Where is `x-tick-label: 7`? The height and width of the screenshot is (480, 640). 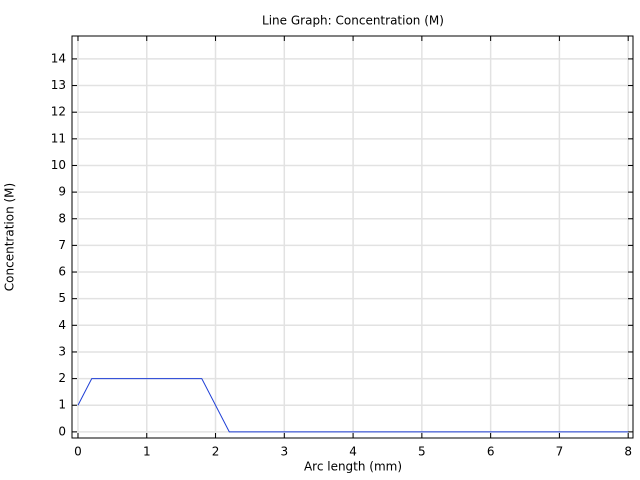 x-tick-label: 7 is located at coordinates (560, 452).